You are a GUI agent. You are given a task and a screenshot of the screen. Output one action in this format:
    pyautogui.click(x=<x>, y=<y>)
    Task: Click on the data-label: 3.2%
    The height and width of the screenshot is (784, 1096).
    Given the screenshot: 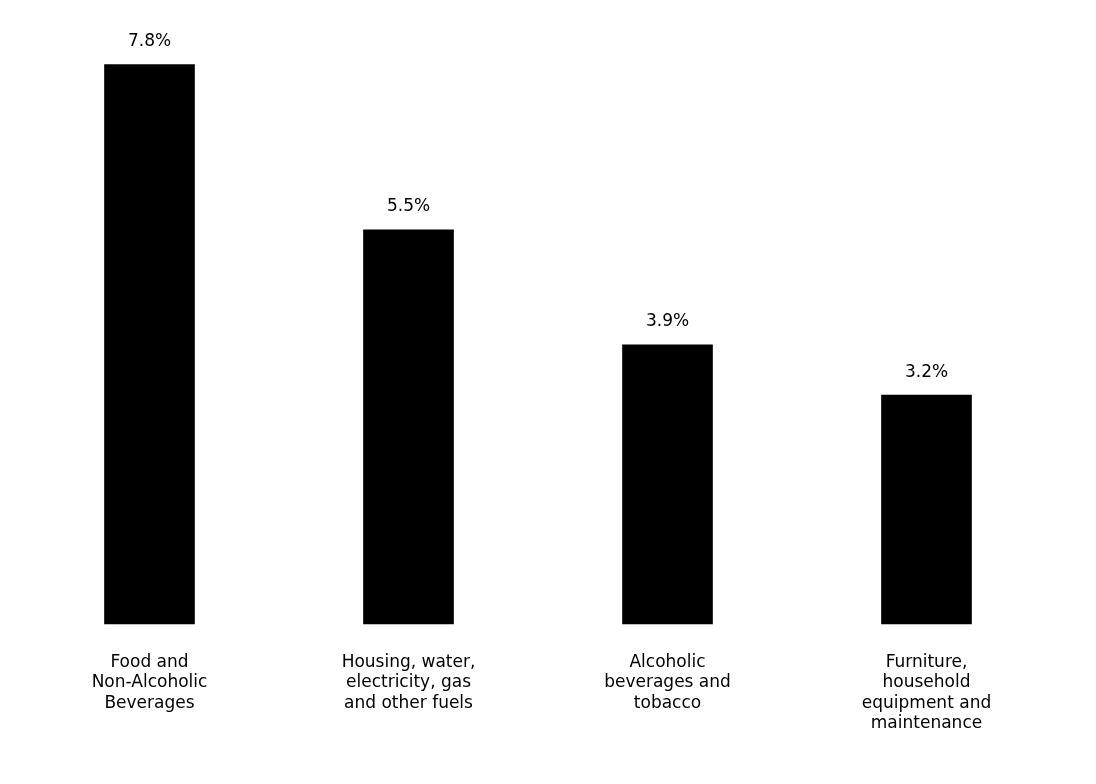 What is the action you would take?
    pyautogui.click(x=926, y=370)
    